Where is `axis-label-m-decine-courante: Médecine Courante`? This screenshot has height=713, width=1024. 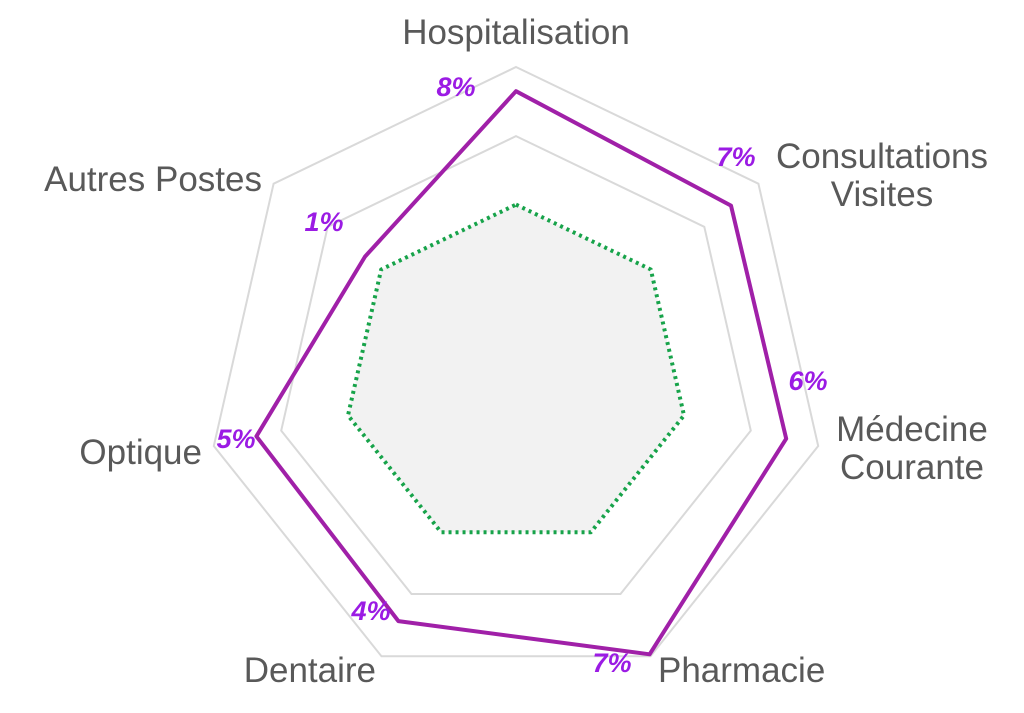 axis-label-m-decine-courante: Médecine Courante is located at coordinates (912, 448).